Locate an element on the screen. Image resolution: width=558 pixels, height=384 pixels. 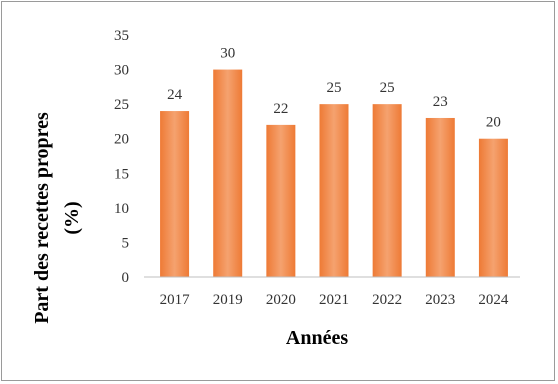
x-tick-label: 2023 is located at coordinates (440, 300).